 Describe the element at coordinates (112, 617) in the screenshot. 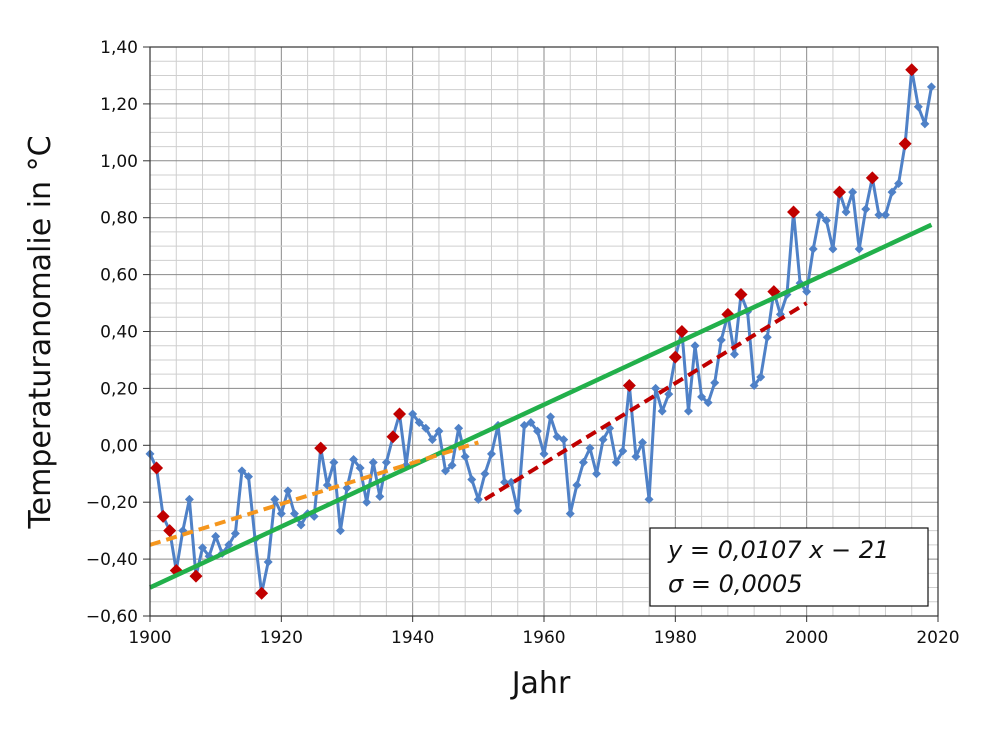

I see `y-tick-label: −0,60` at that location.